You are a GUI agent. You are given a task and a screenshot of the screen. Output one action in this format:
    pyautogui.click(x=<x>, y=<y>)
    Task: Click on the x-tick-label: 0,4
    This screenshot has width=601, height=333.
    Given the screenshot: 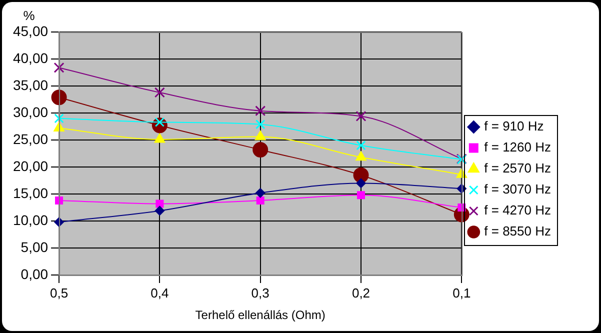 What is the action you would take?
    pyautogui.click(x=159, y=292)
    